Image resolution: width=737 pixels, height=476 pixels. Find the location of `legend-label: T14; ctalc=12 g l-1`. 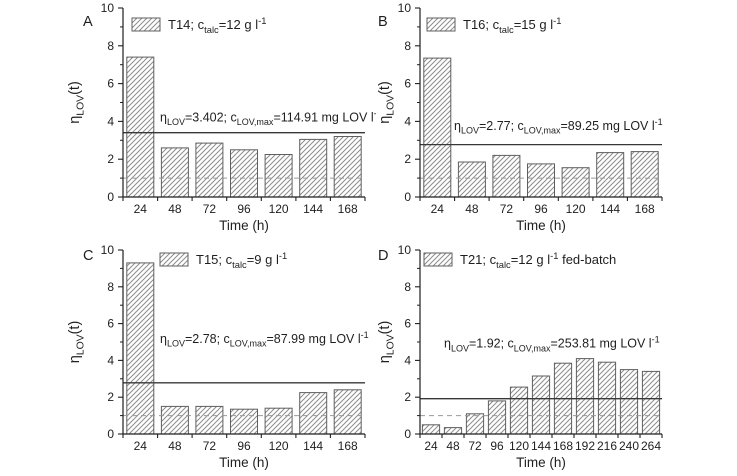

legend-label: T14; ctalc=12 g l-1 is located at coordinates (217, 25).